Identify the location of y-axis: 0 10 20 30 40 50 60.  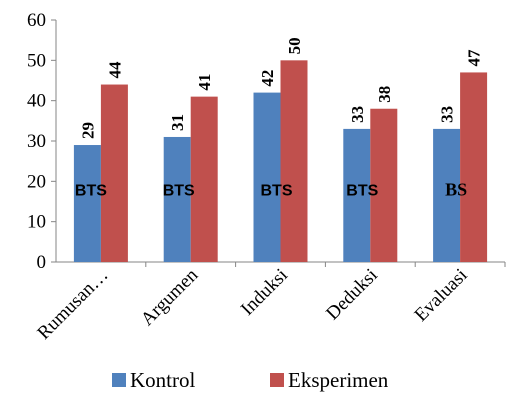
(42, 141).